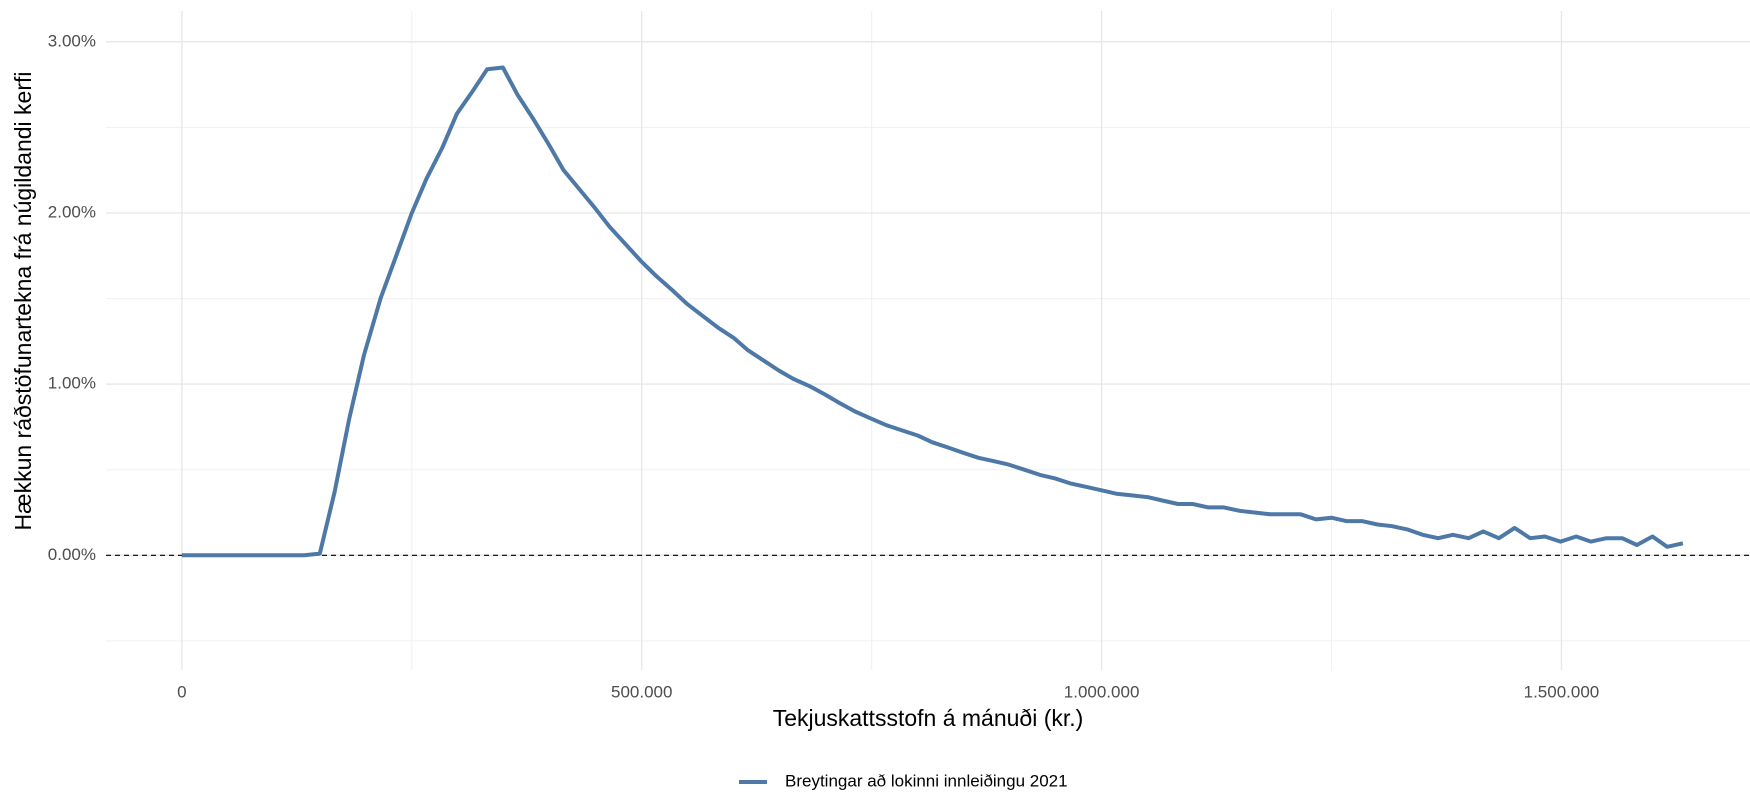  Describe the element at coordinates (72, 554) in the screenshot. I see `y-tick-label: 0.00%` at that location.